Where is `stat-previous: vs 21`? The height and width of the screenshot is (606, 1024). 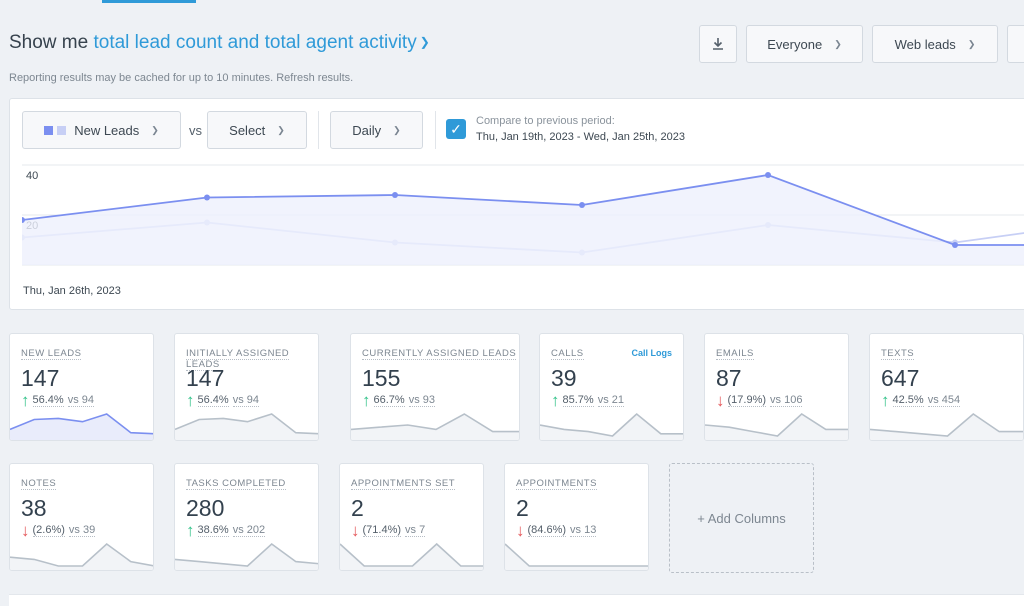 stat-previous: vs 21 is located at coordinates (610, 400).